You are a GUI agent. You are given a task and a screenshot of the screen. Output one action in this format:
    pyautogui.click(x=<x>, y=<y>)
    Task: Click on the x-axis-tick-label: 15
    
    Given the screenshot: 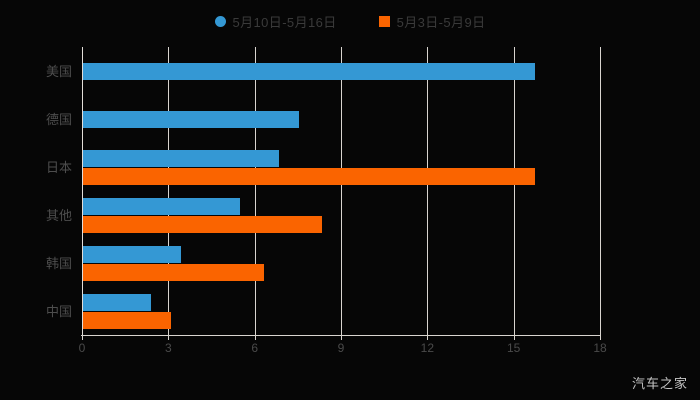 What is the action you would take?
    pyautogui.click(x=513, y=348)
    